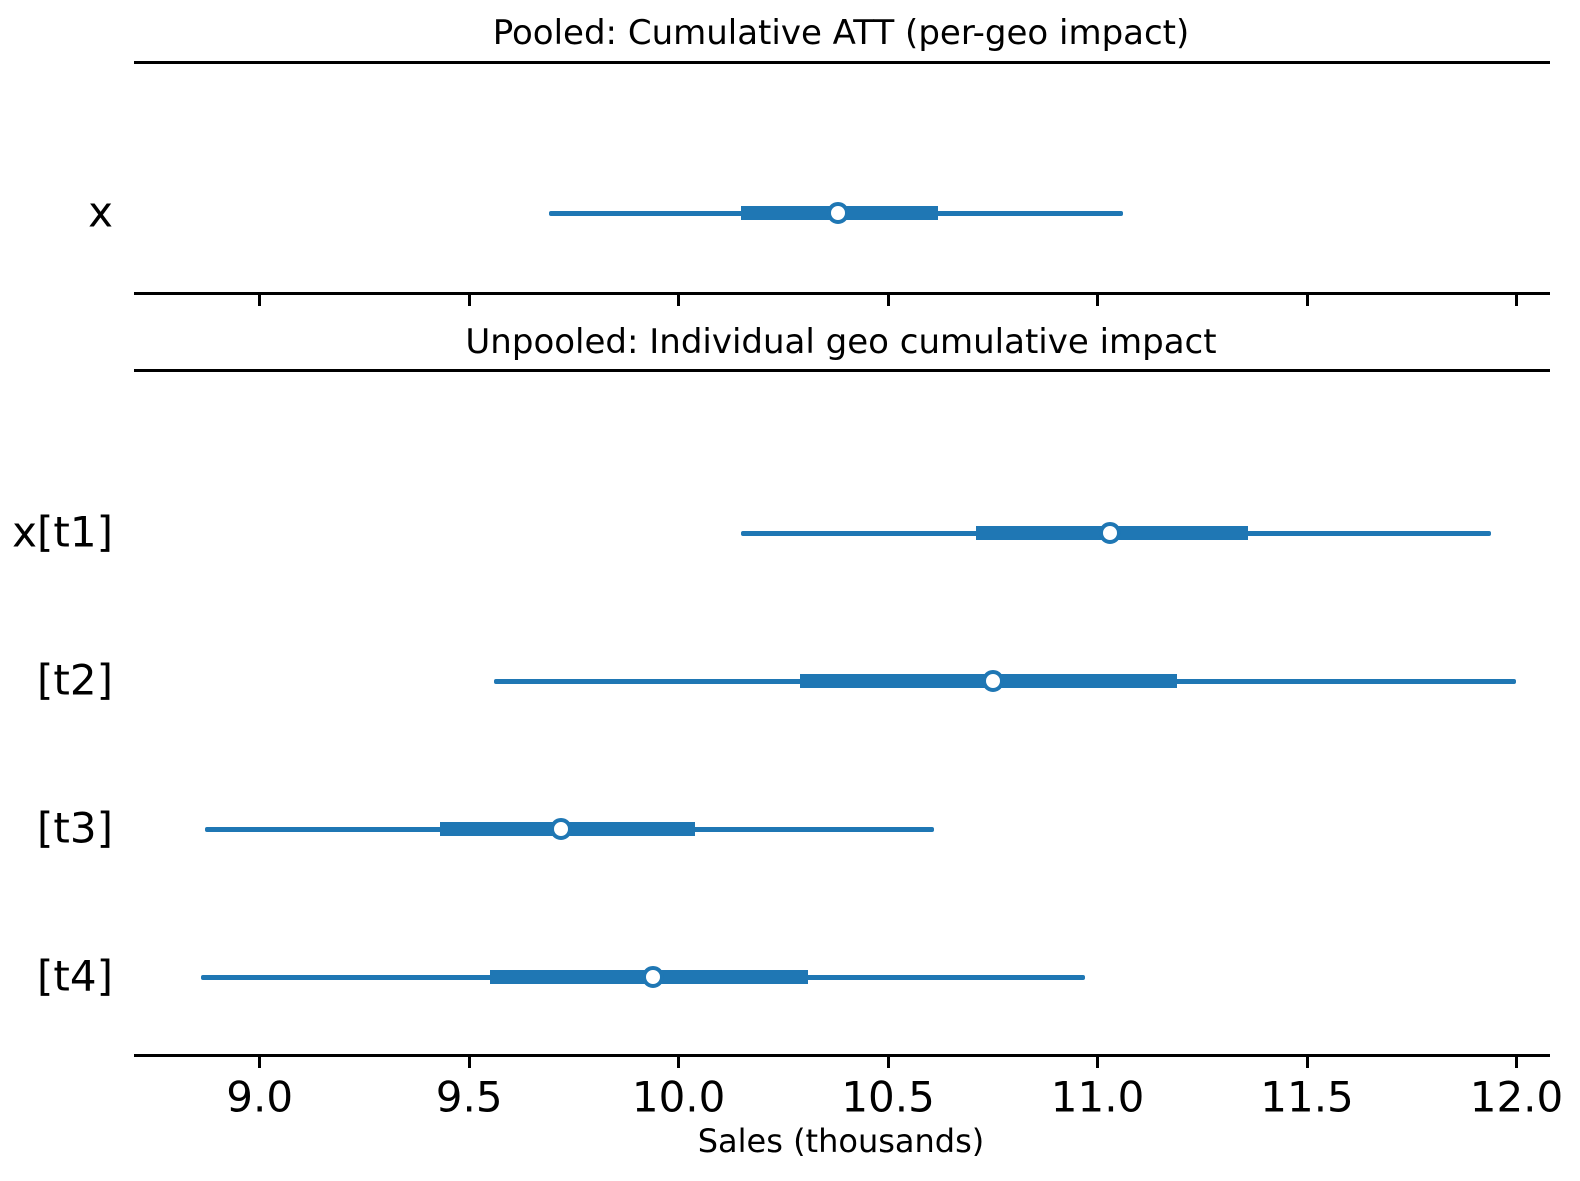  Describe the element at coordinates (100, 212) in the screenshot. I see `row-label: x` at that location.